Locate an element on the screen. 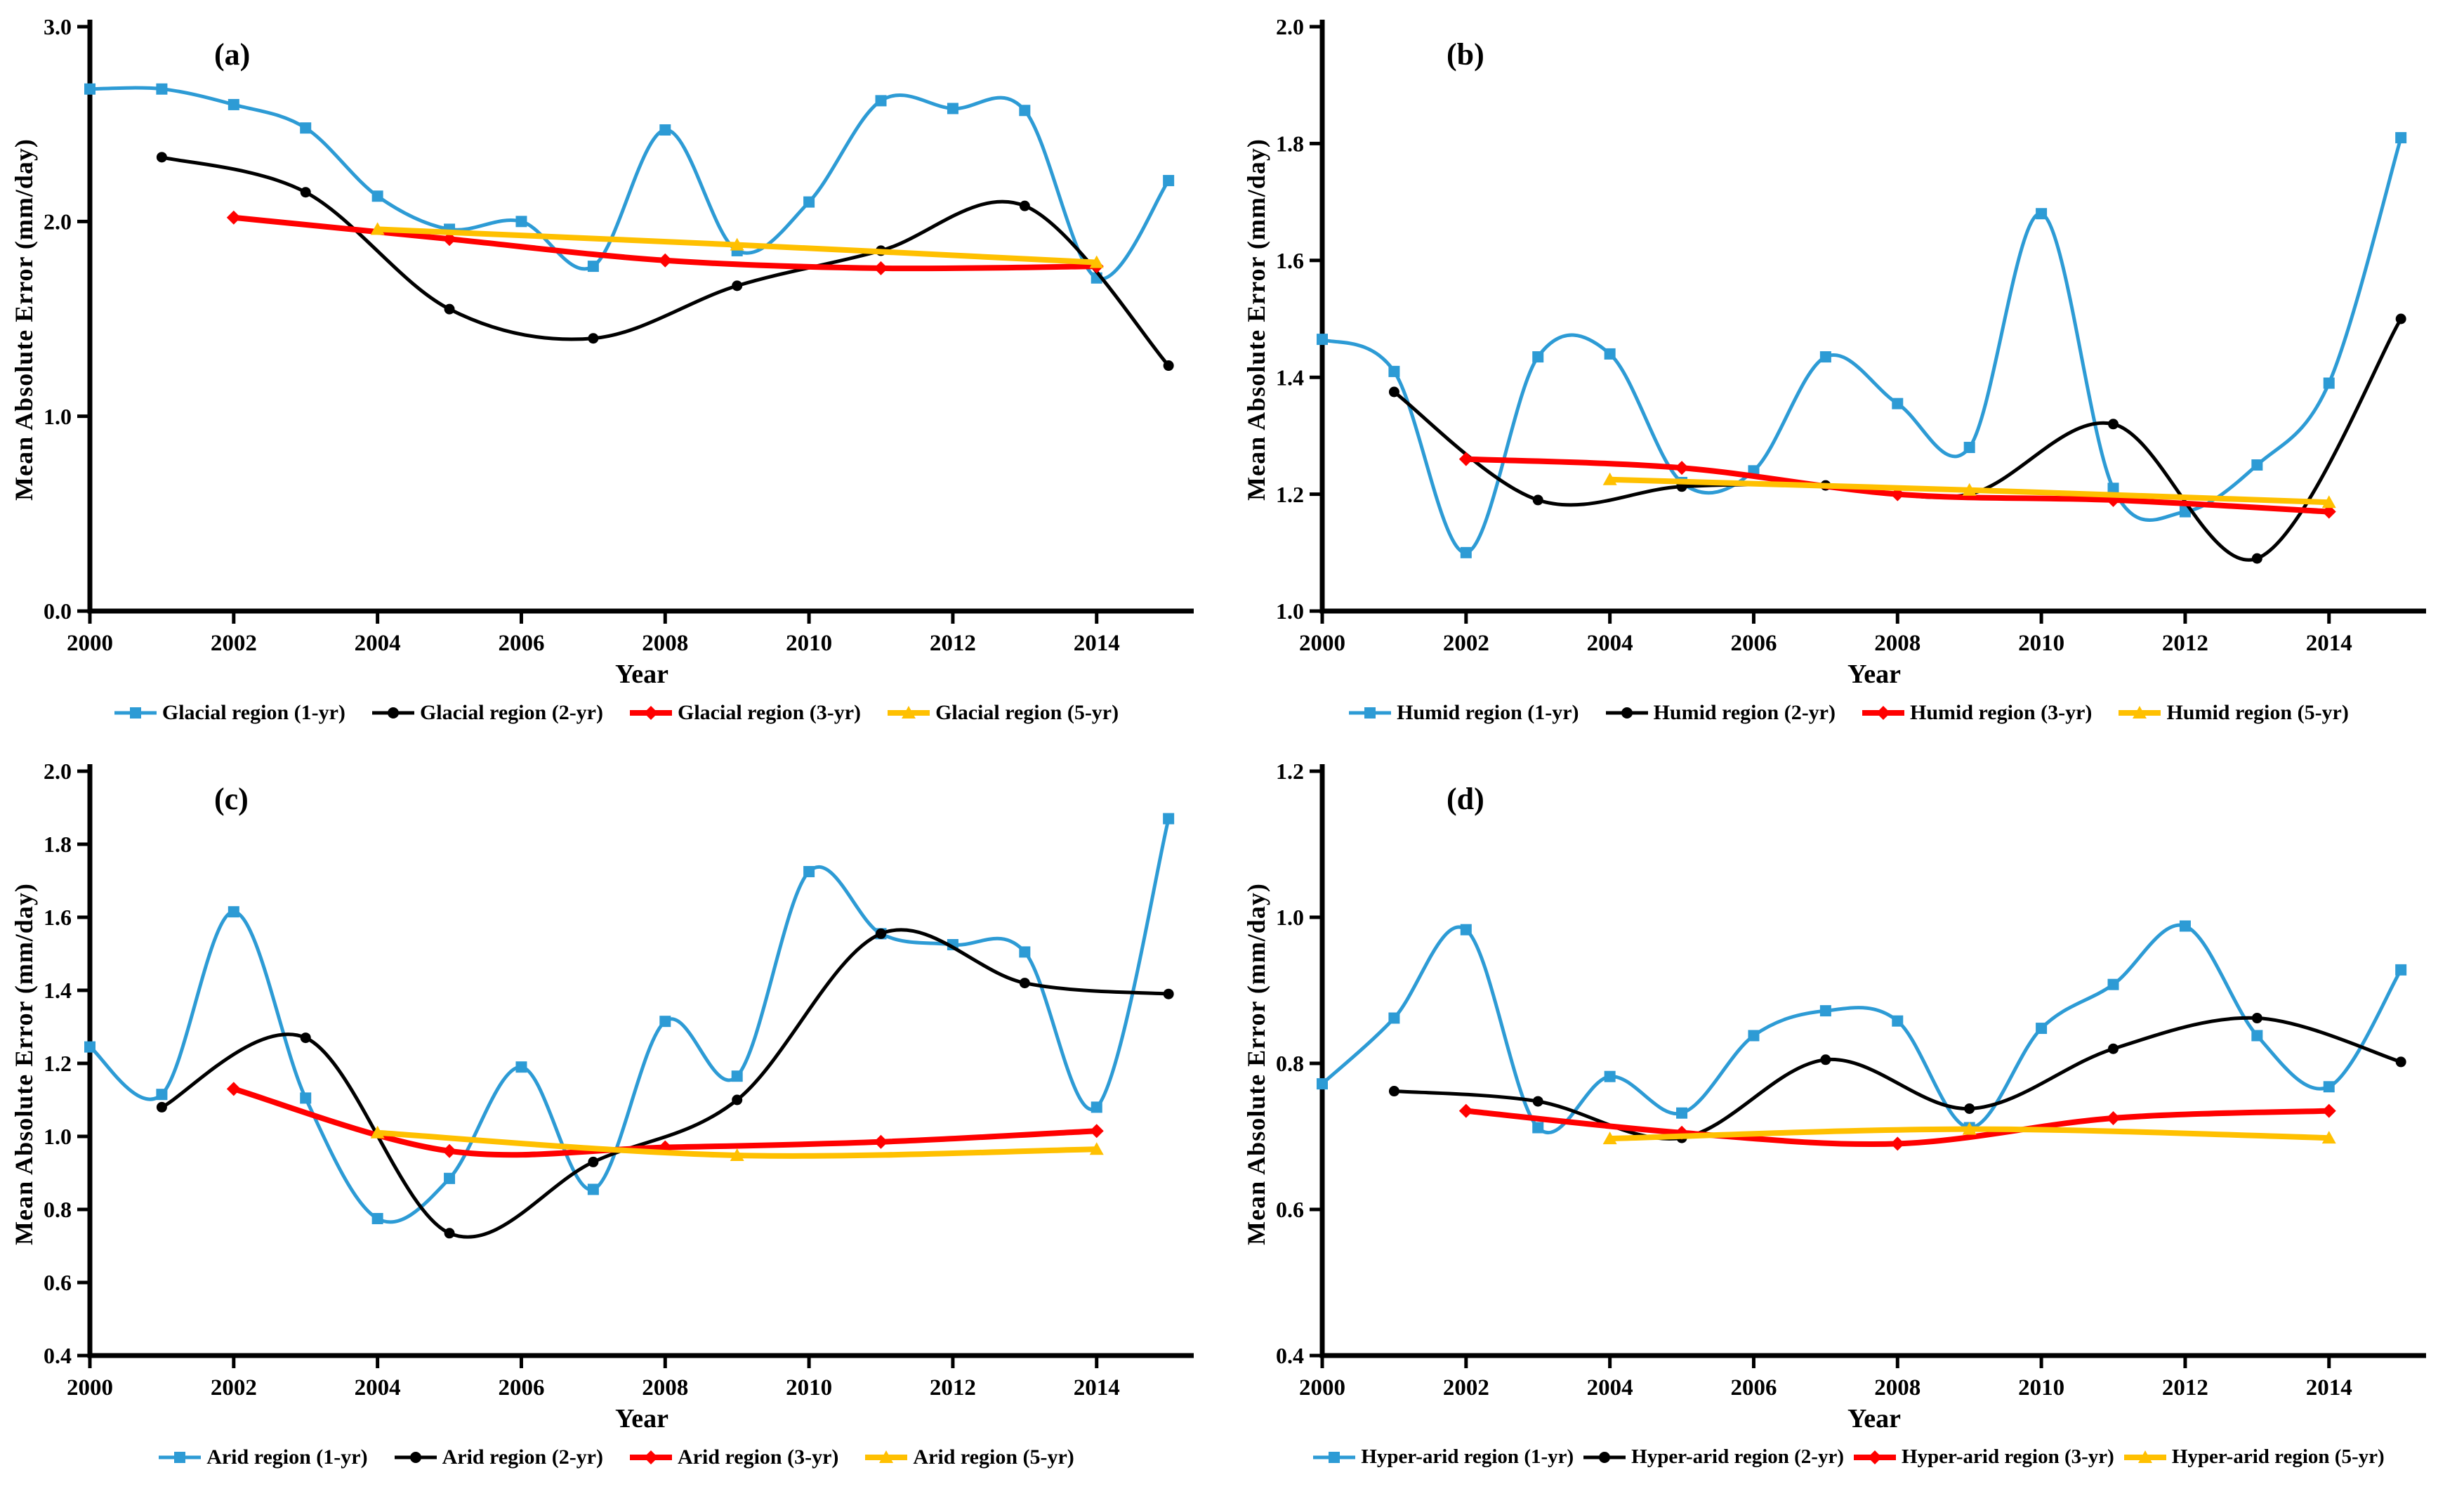 This screenshot has height=1489, width=2464. legend-item: Humid region (5-yr) is located at coordinates (2233, 713).